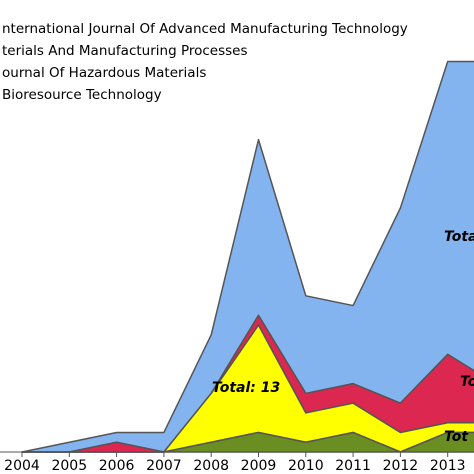 The image size is (474, 474). What do you see at coordinates (456, 437) in the screenshot?
I see `total-label-green: Tot` at bounding box center [456, 437].